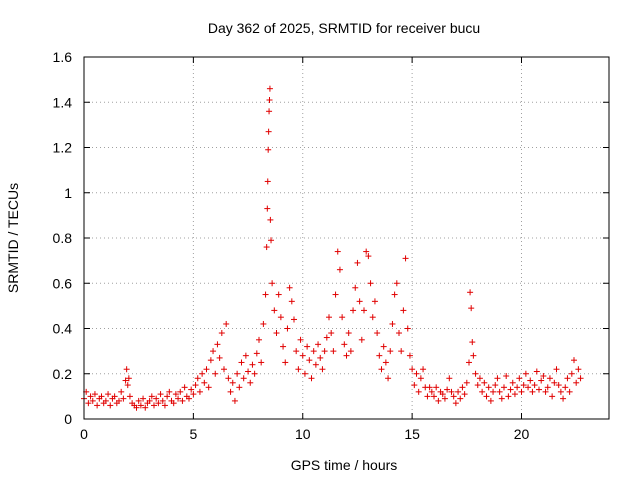  I want to click on y-tick-label: 0.8, so click(63, 238).